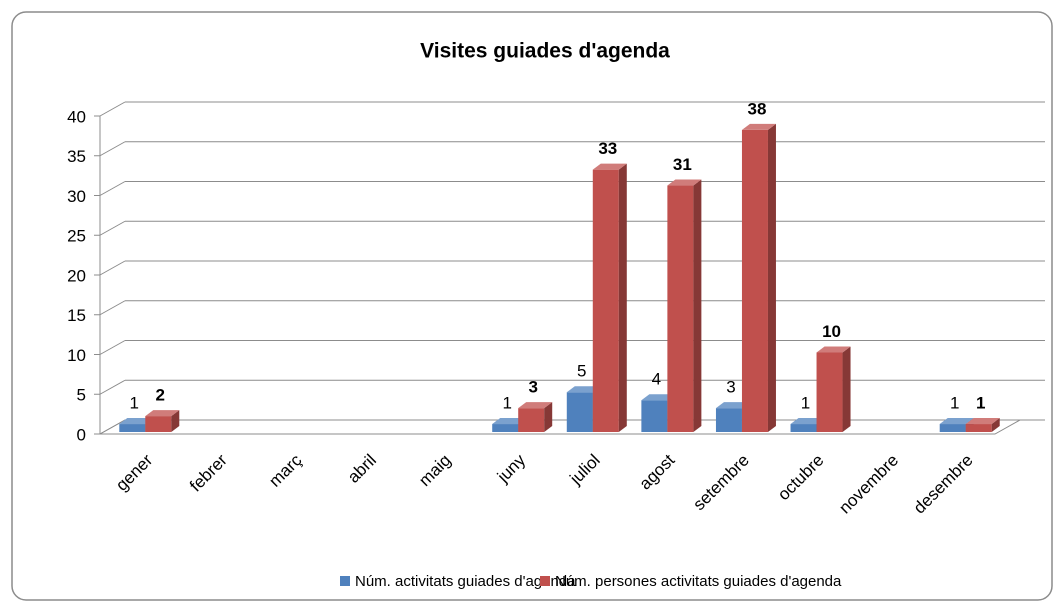 The image size is (1064, 612). I want to click on legend-label: Núm. activitats guiades d'agenda, so click(465, 581).